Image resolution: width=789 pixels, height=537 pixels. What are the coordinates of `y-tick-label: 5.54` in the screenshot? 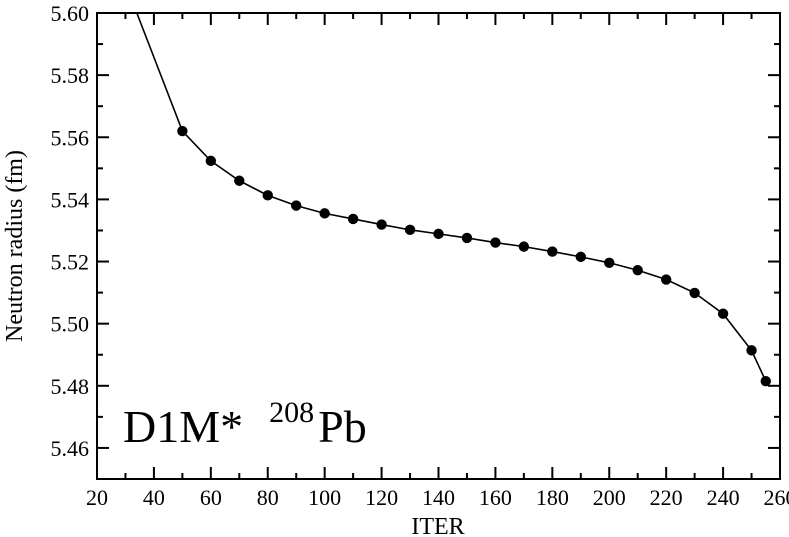 It's located at (70, 199).